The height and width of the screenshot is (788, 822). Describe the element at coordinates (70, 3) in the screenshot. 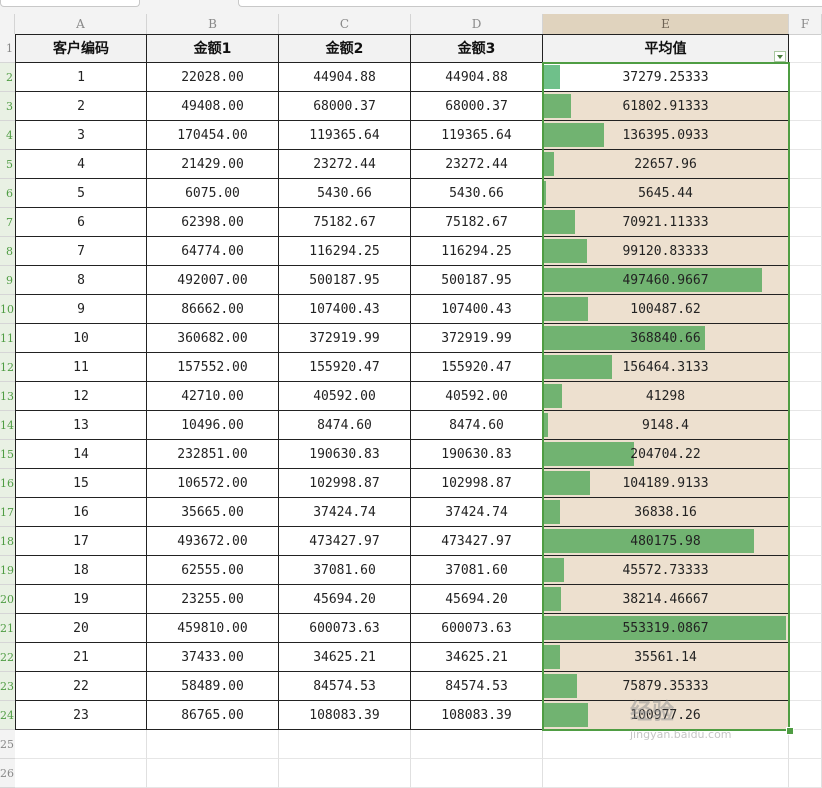

I see `sheet-tab` at that location.